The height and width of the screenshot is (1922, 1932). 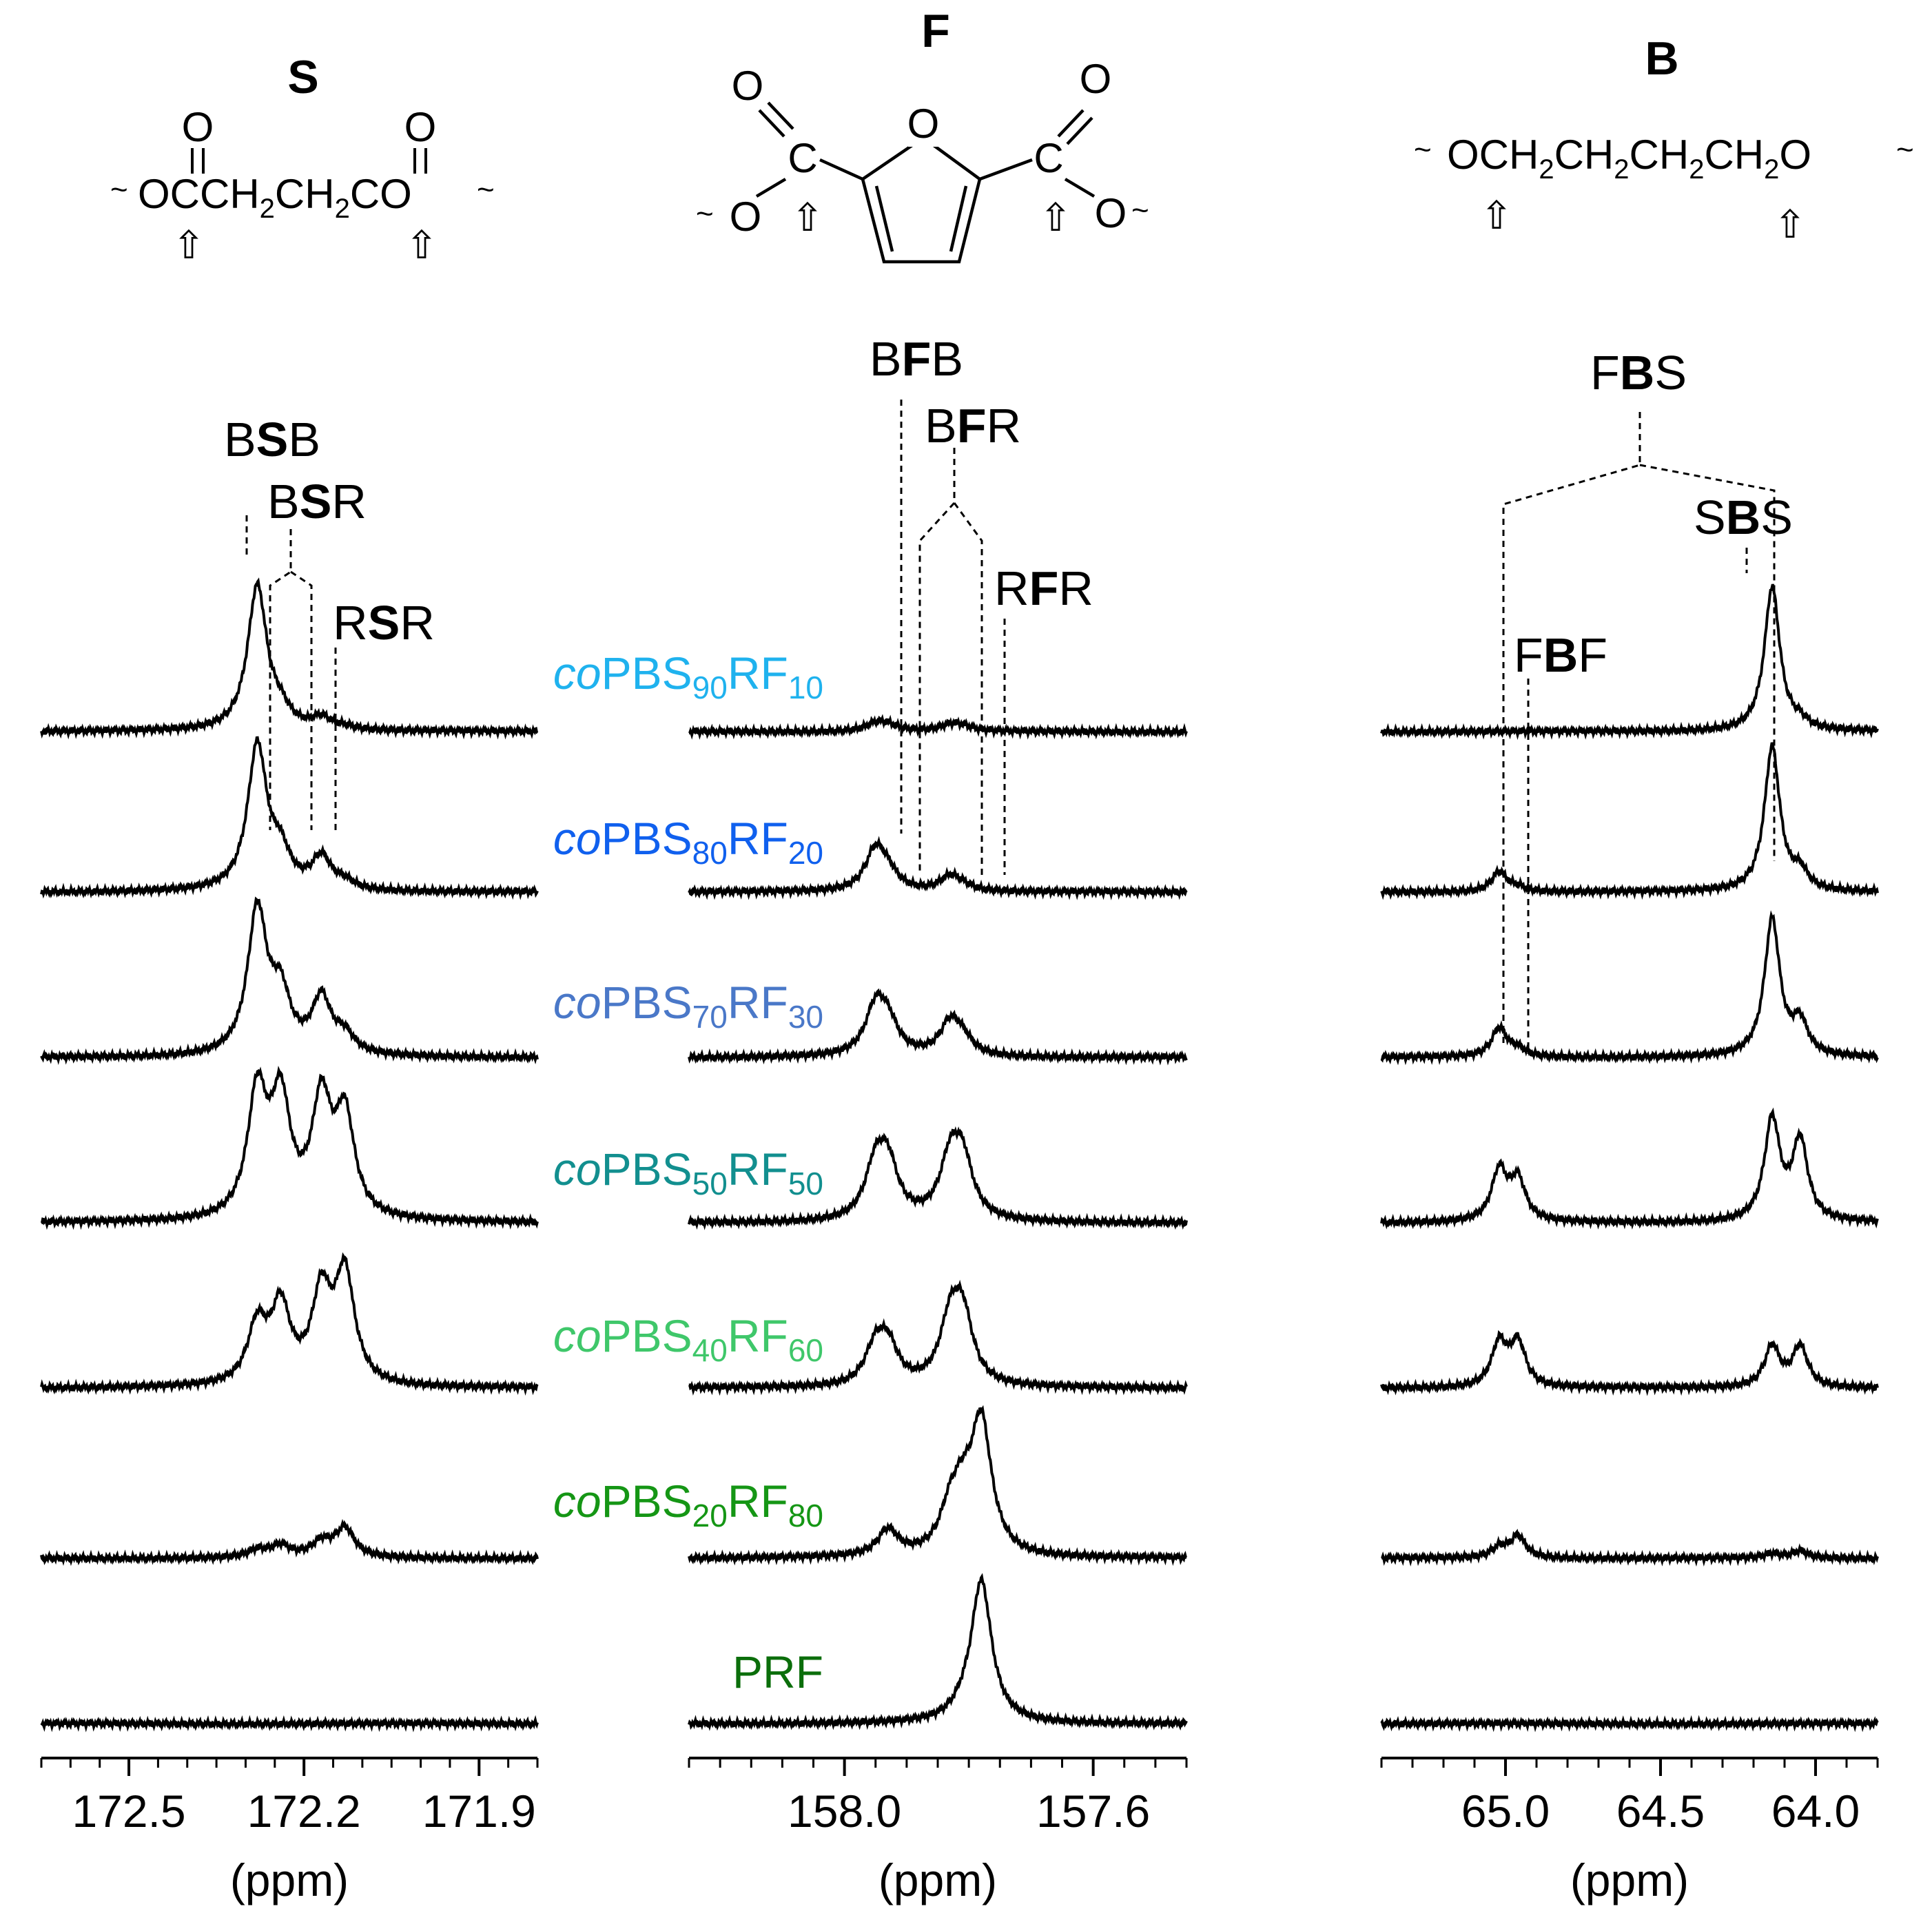 I want to click on assign-fbs: FBS, so click(x=1638, y=373).